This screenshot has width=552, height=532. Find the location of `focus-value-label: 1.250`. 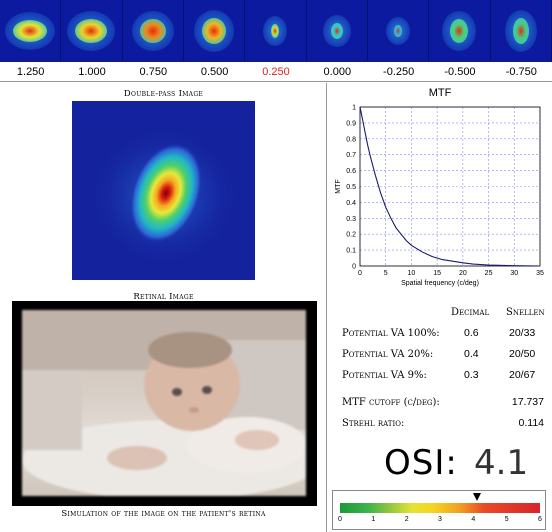

focus-value-label: 1.250 is located at coordinates (30, 72).